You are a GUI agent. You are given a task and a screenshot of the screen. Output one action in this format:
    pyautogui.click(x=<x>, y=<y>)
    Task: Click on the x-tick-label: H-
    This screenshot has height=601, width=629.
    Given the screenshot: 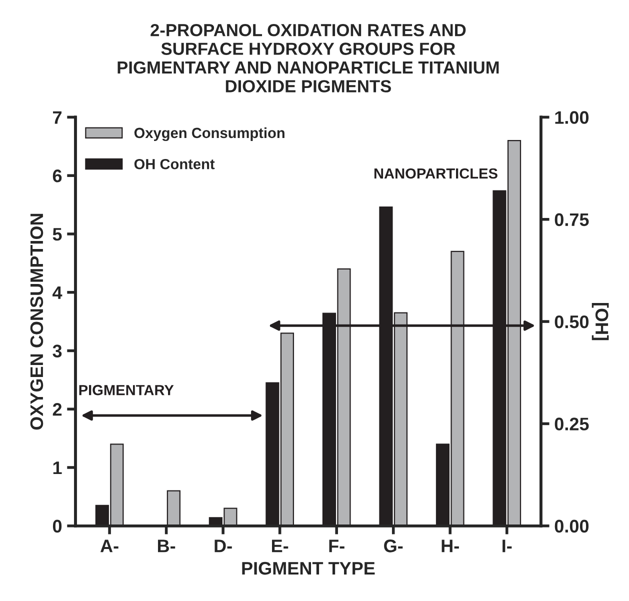 What is the action you would take?
    pyautogui.click(x=450, y=546)
    